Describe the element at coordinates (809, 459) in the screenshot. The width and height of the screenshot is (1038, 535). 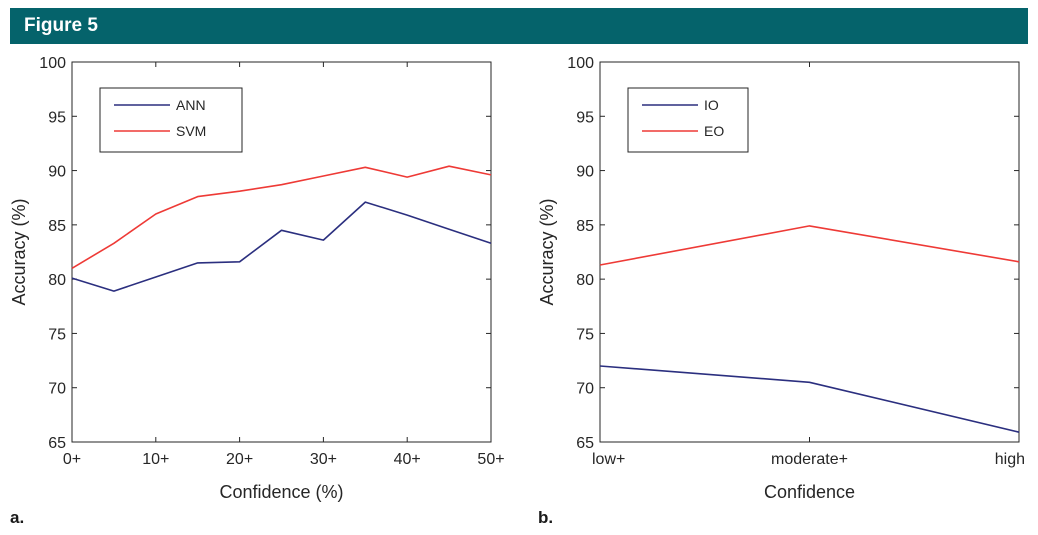
I see `x-tick-label: moderate+` at that location.